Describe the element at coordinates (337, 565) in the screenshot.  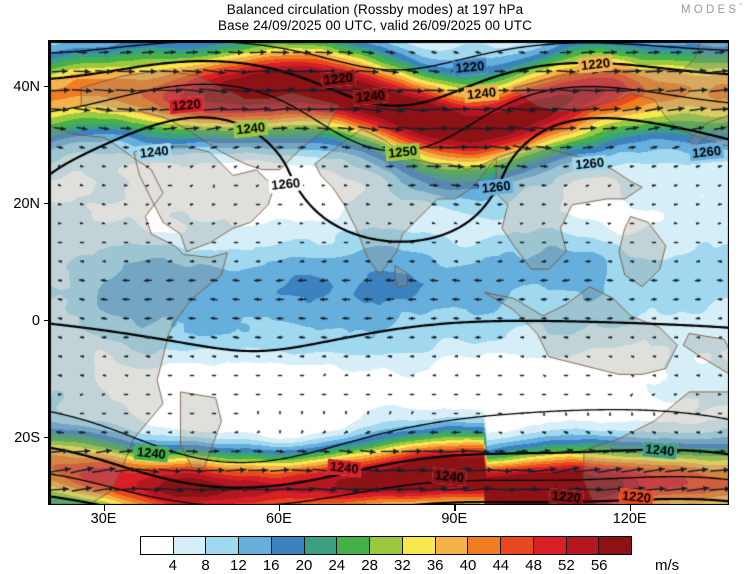
I see `colorbar-tick-label: 24` at that location.